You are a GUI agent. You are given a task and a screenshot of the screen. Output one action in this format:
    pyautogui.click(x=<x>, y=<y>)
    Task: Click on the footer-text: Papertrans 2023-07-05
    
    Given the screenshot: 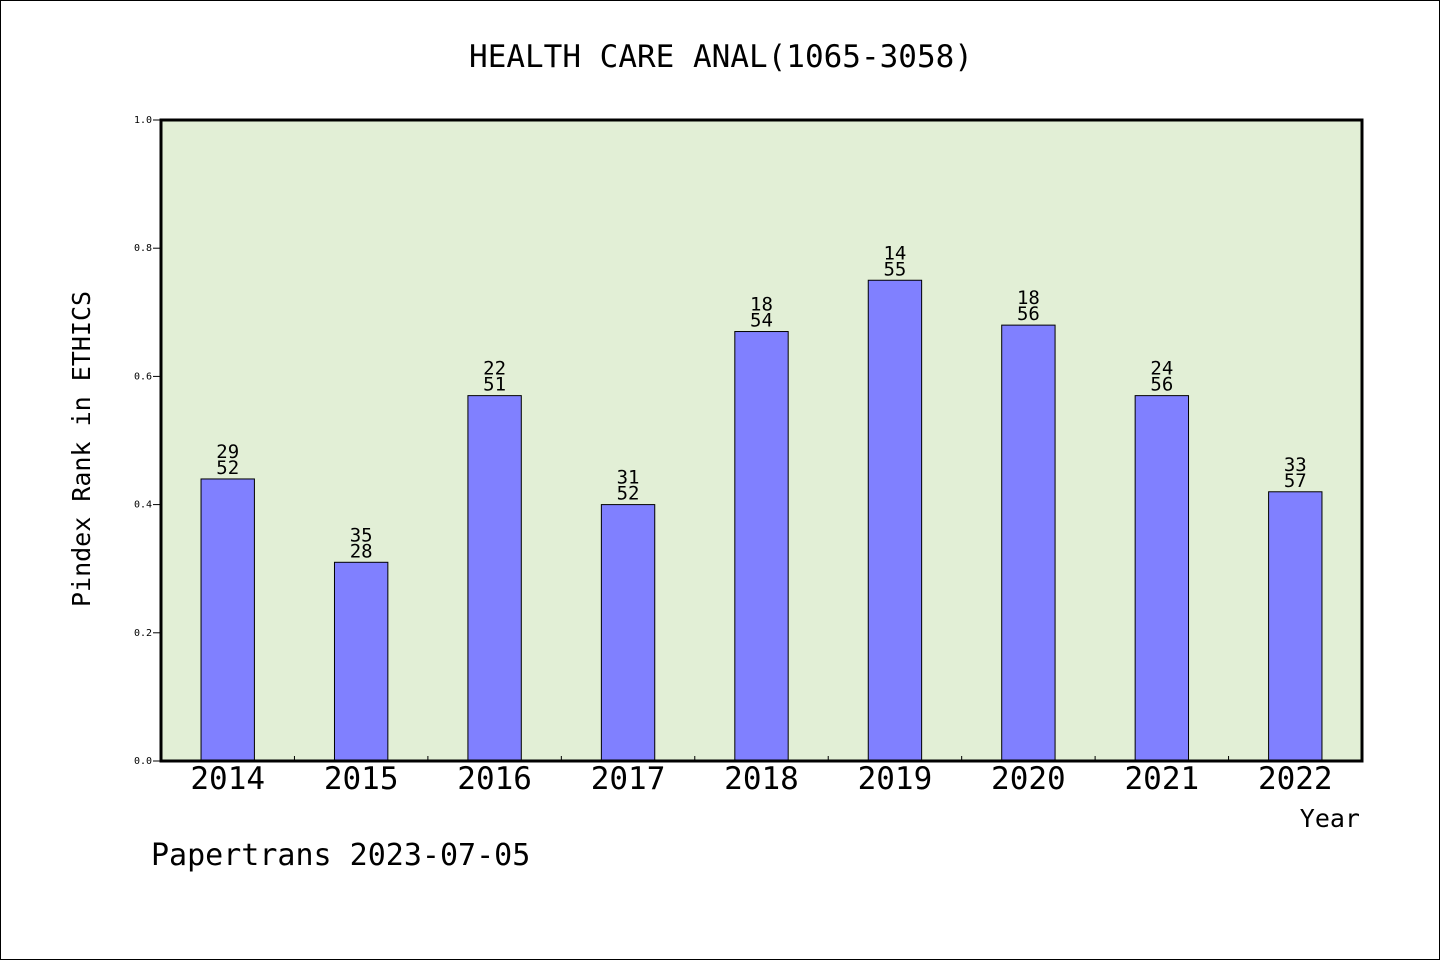 What is the action you would take?
    pyautogui.click(x=340, y=855)
    